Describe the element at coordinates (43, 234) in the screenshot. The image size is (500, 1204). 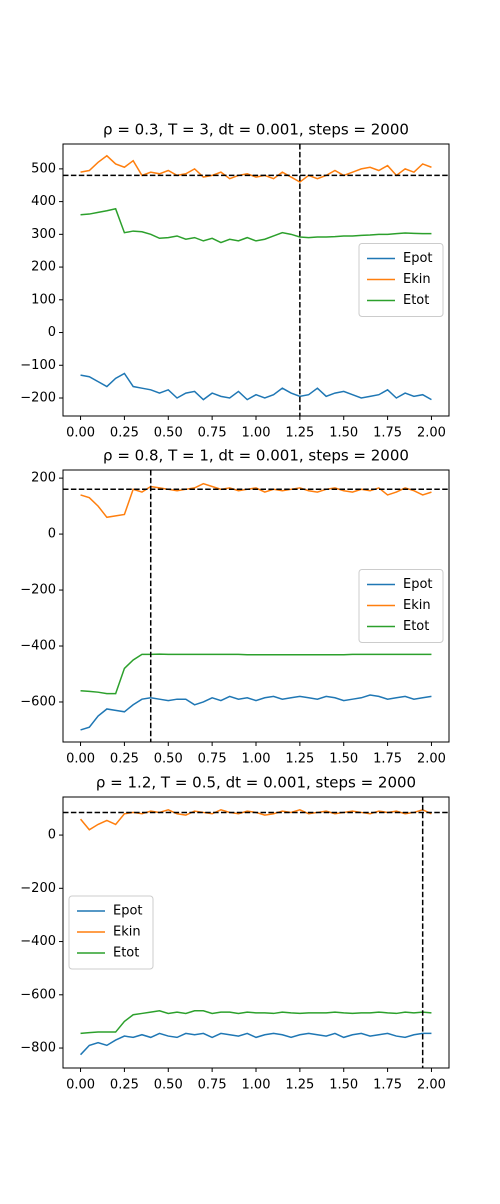
I see `y-tick-label: 300` at that location.